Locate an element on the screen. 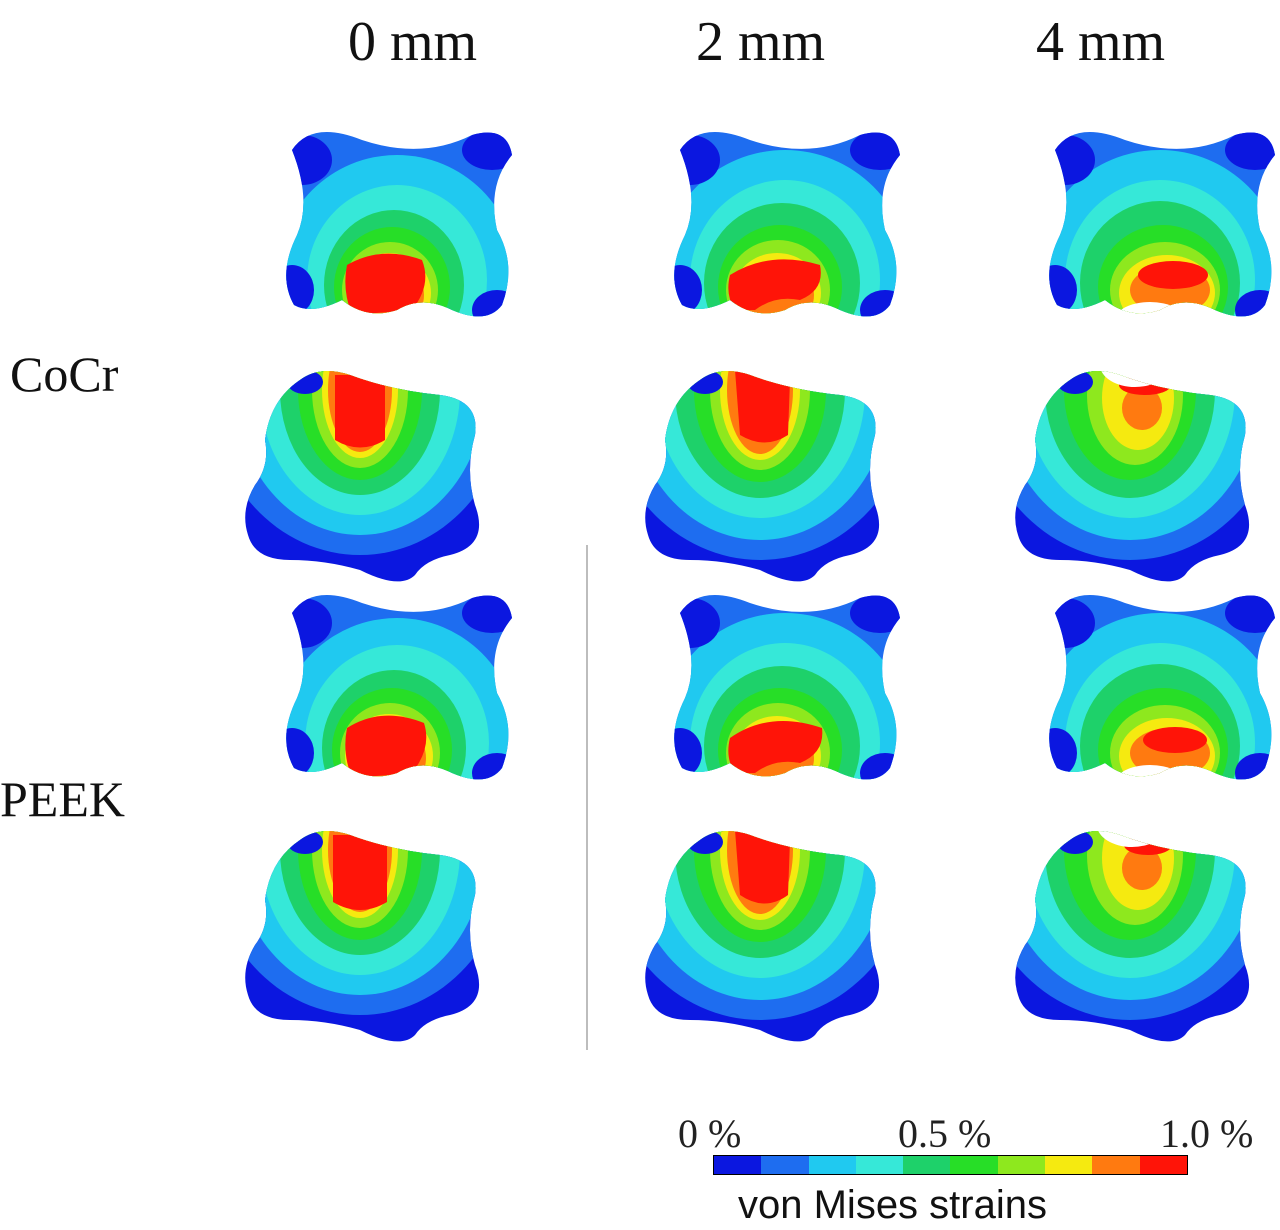  column-label-2mm: 2 mm is located at coordinates (761, 42).